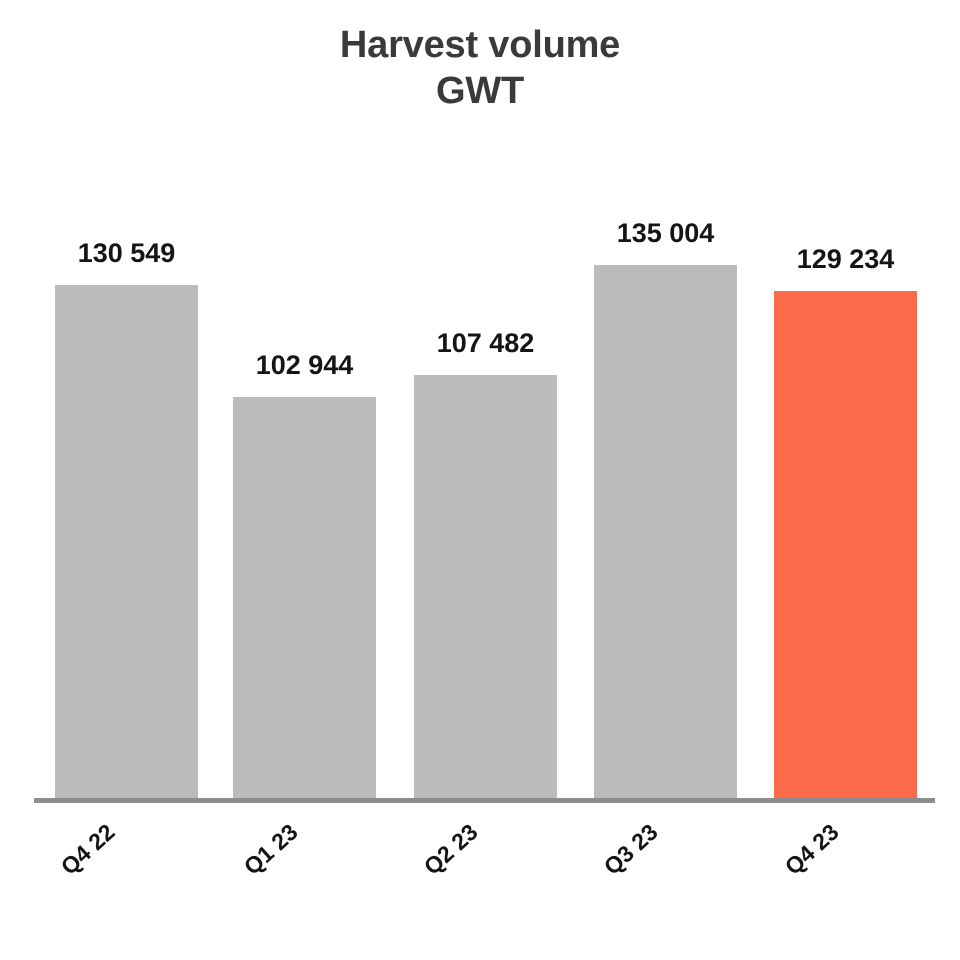 The image size is (960, 960). What do you see at coordinates (87, 849) in the screenshot?
I see `x-tick-label-q4-22: Q4 22` at bounding box center [87, 849].